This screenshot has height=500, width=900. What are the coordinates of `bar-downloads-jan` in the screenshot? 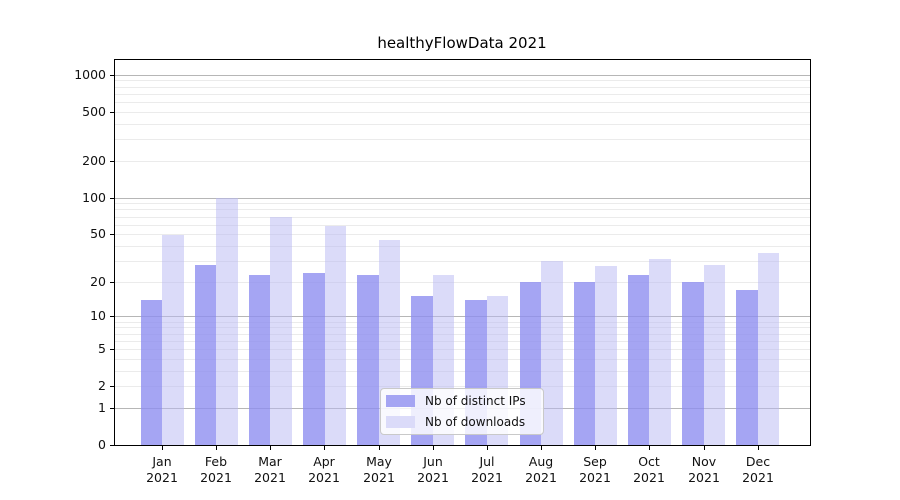 It's located at (173, 340).